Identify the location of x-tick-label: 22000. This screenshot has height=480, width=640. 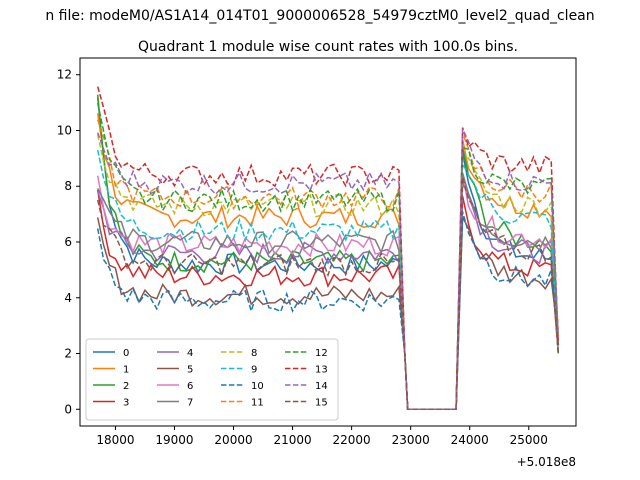
(352, 440).